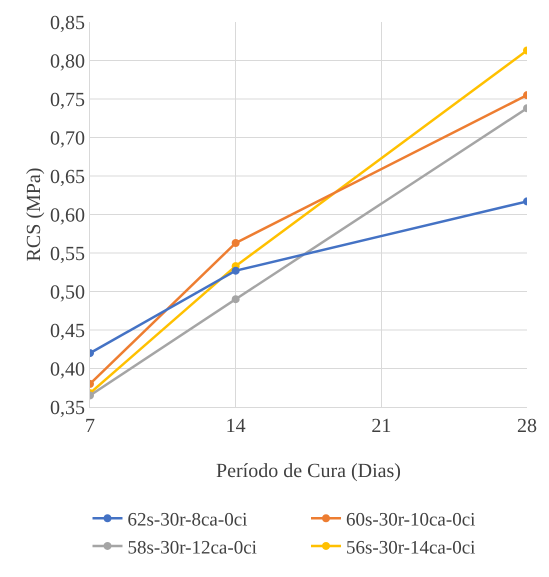 Image resolution: width=549 pixels, height=577 pixels. I want to click on legend-label: 56s-30r-14ca-0ci, so click(411, 547).